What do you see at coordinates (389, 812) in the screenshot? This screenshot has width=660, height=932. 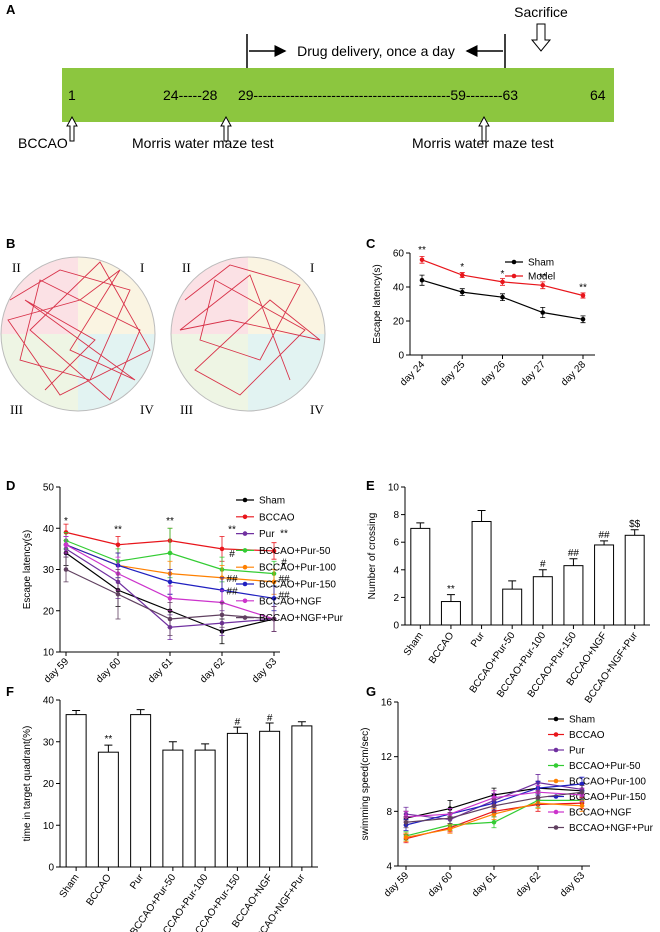 I see `y-tick-label: 8` at bounding box center [389, 812].